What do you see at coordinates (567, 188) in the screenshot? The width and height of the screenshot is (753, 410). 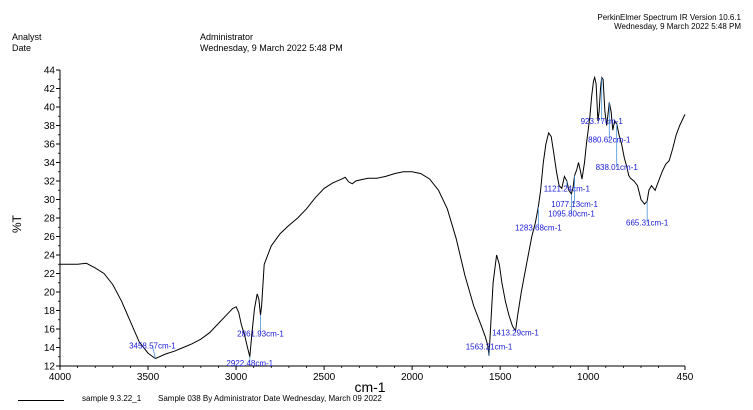 I see `peak-label: 1121.24cm-1` at bounding box center [567, 188].